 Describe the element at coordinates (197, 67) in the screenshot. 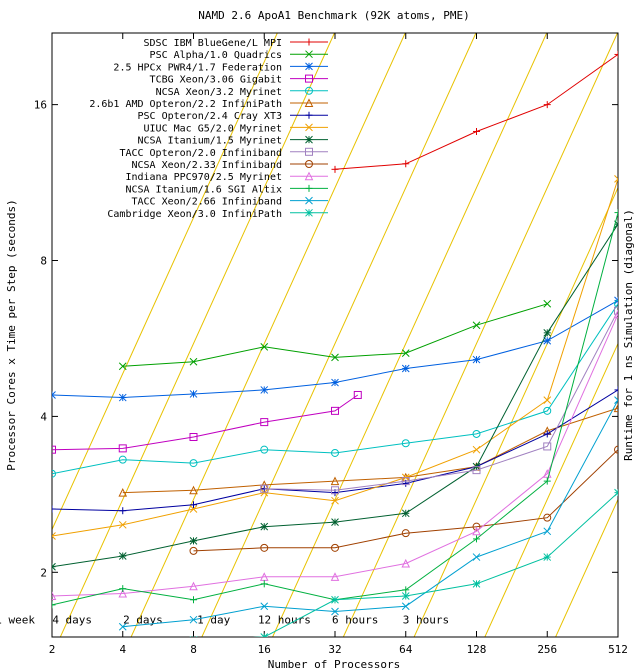

I see `legend-label: 2.5 HPCx PWR4/1.7 Federation` at that location.